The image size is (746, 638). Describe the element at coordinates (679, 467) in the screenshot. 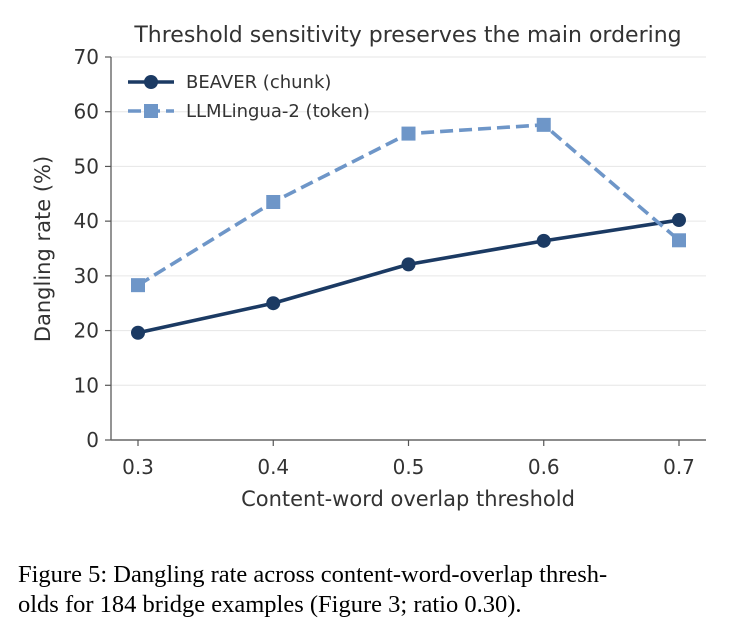

I see `x-tick-label: 0.7` at that location.